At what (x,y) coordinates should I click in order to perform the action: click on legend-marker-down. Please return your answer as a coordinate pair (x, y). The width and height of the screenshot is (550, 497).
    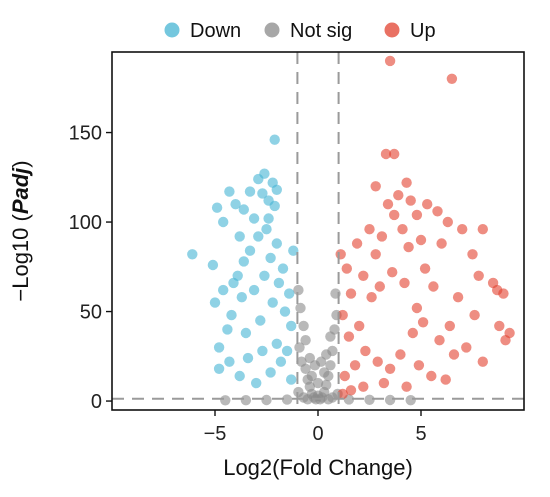
    Looking at the image, I should click on (172, 30).